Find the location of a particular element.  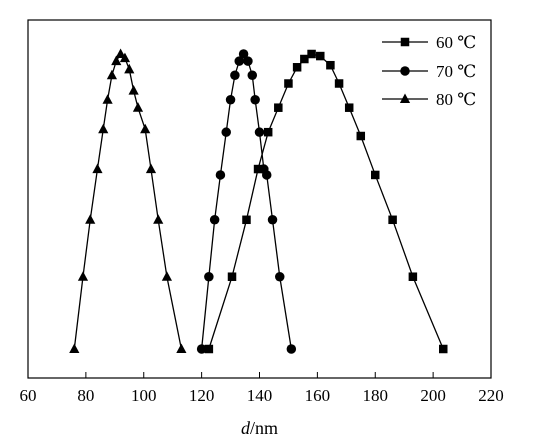

legend-item: 70 ℃ is located at coordinates (429, 71).